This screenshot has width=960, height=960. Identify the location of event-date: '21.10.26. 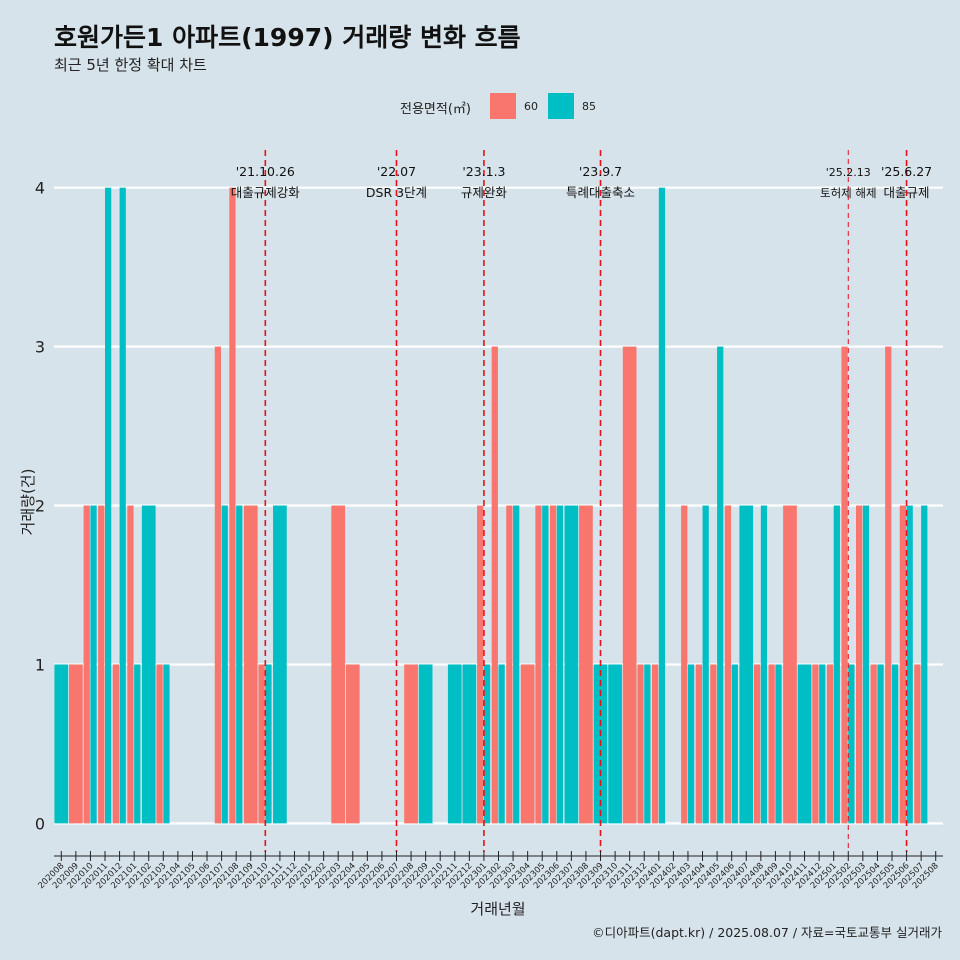
(265, 171).